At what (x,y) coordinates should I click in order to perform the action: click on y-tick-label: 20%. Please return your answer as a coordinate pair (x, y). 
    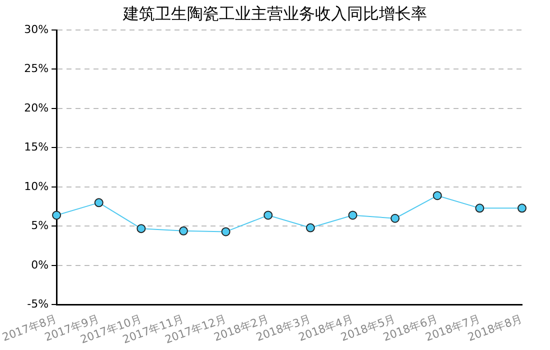
    Looking at the image, I should click on (36, 107).